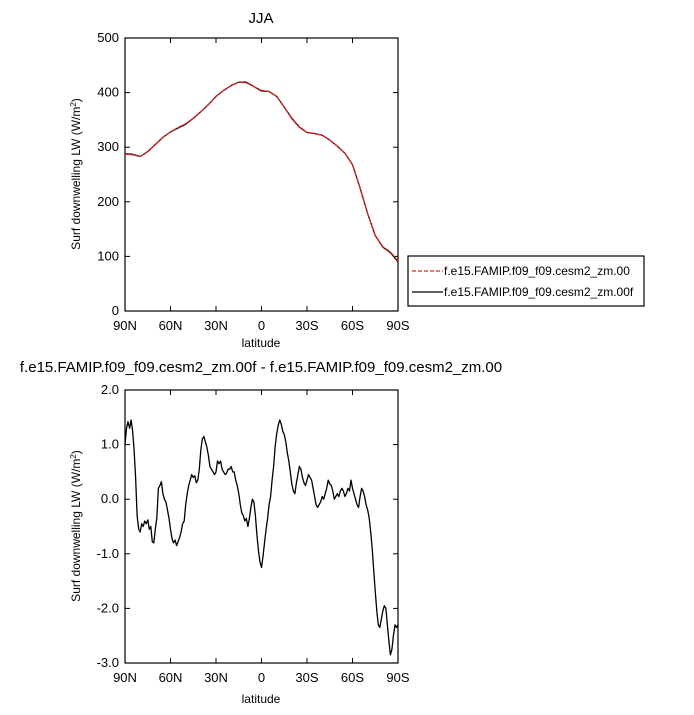 The image size is (694, 715). Describe the element at coordinates (108, 37) in the screenshot. I see `top-ytick-label: 500` at that location.